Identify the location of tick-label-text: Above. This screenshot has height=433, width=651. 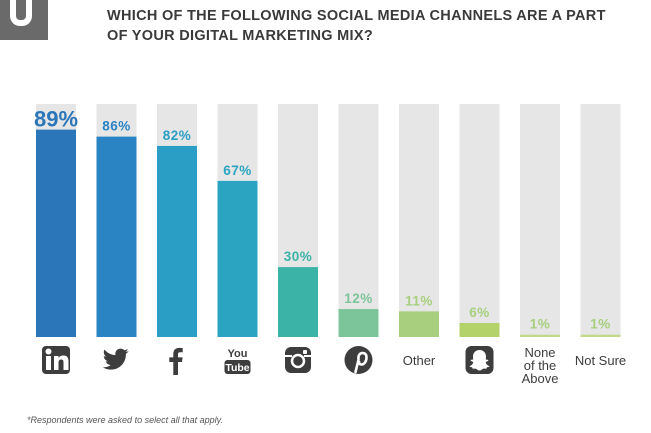
(540, 378).